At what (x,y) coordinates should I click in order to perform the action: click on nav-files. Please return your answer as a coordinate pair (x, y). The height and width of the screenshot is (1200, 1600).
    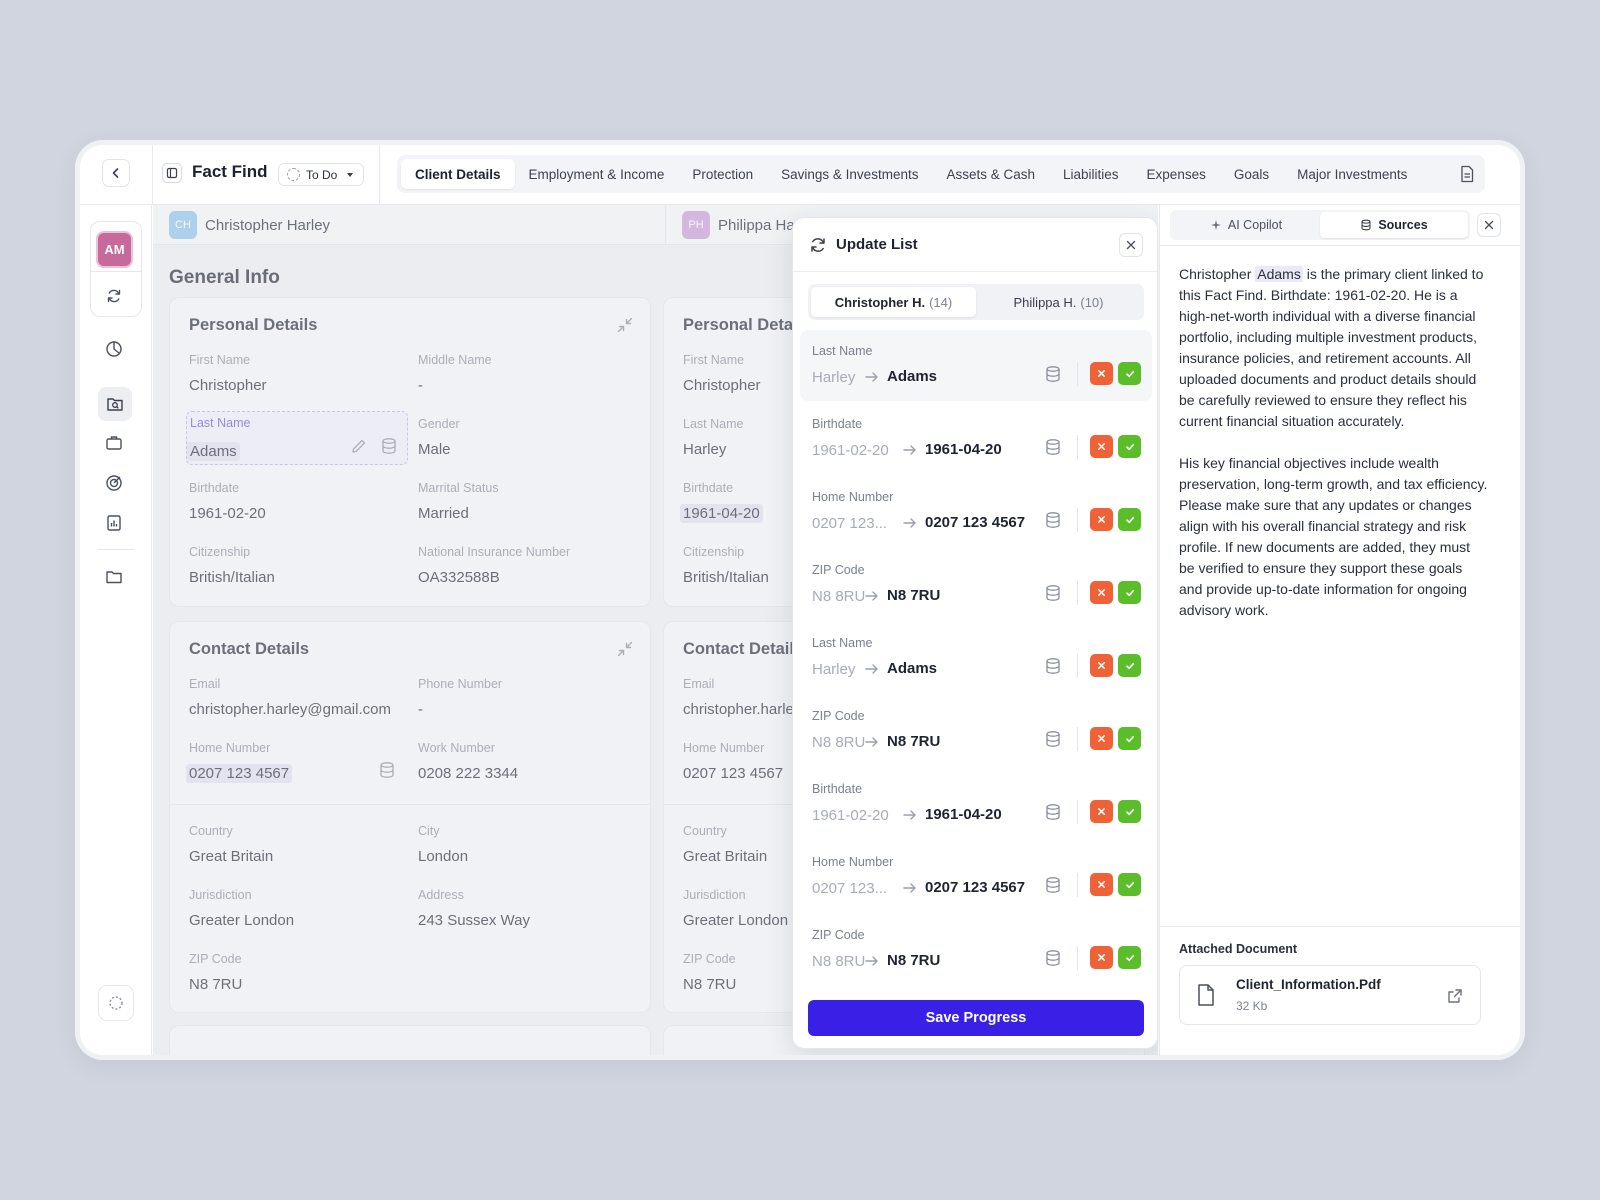
    Looking at the image, I should click on (114, 577).